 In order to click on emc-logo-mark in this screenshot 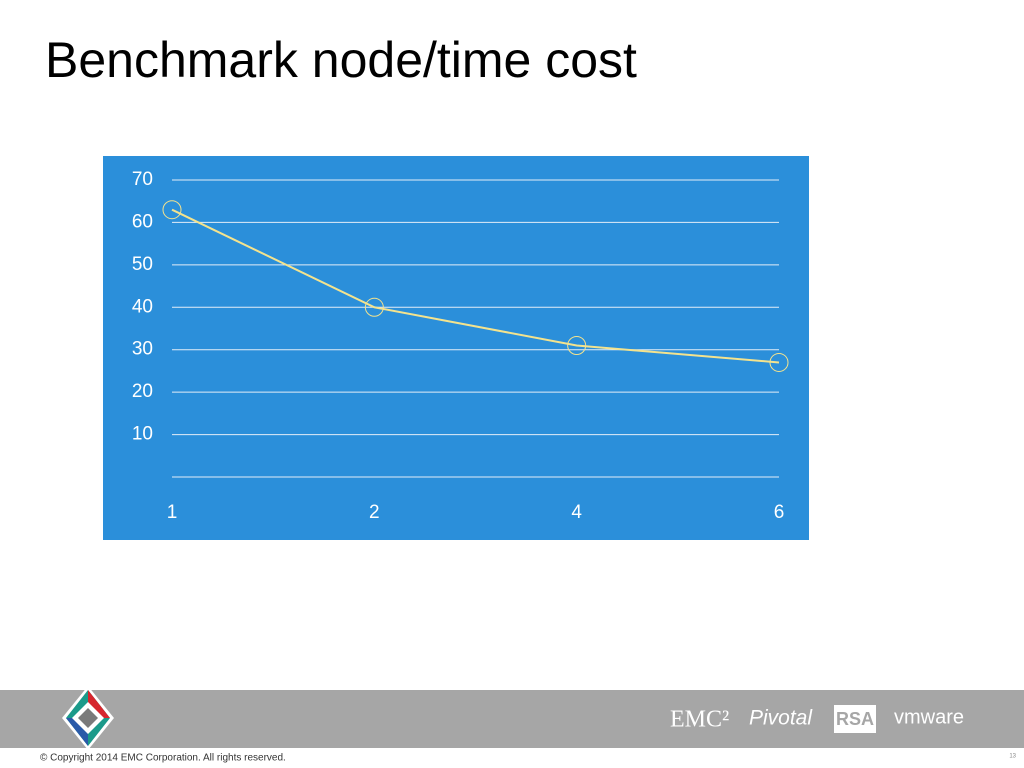, I will do `click(88, 718)`.